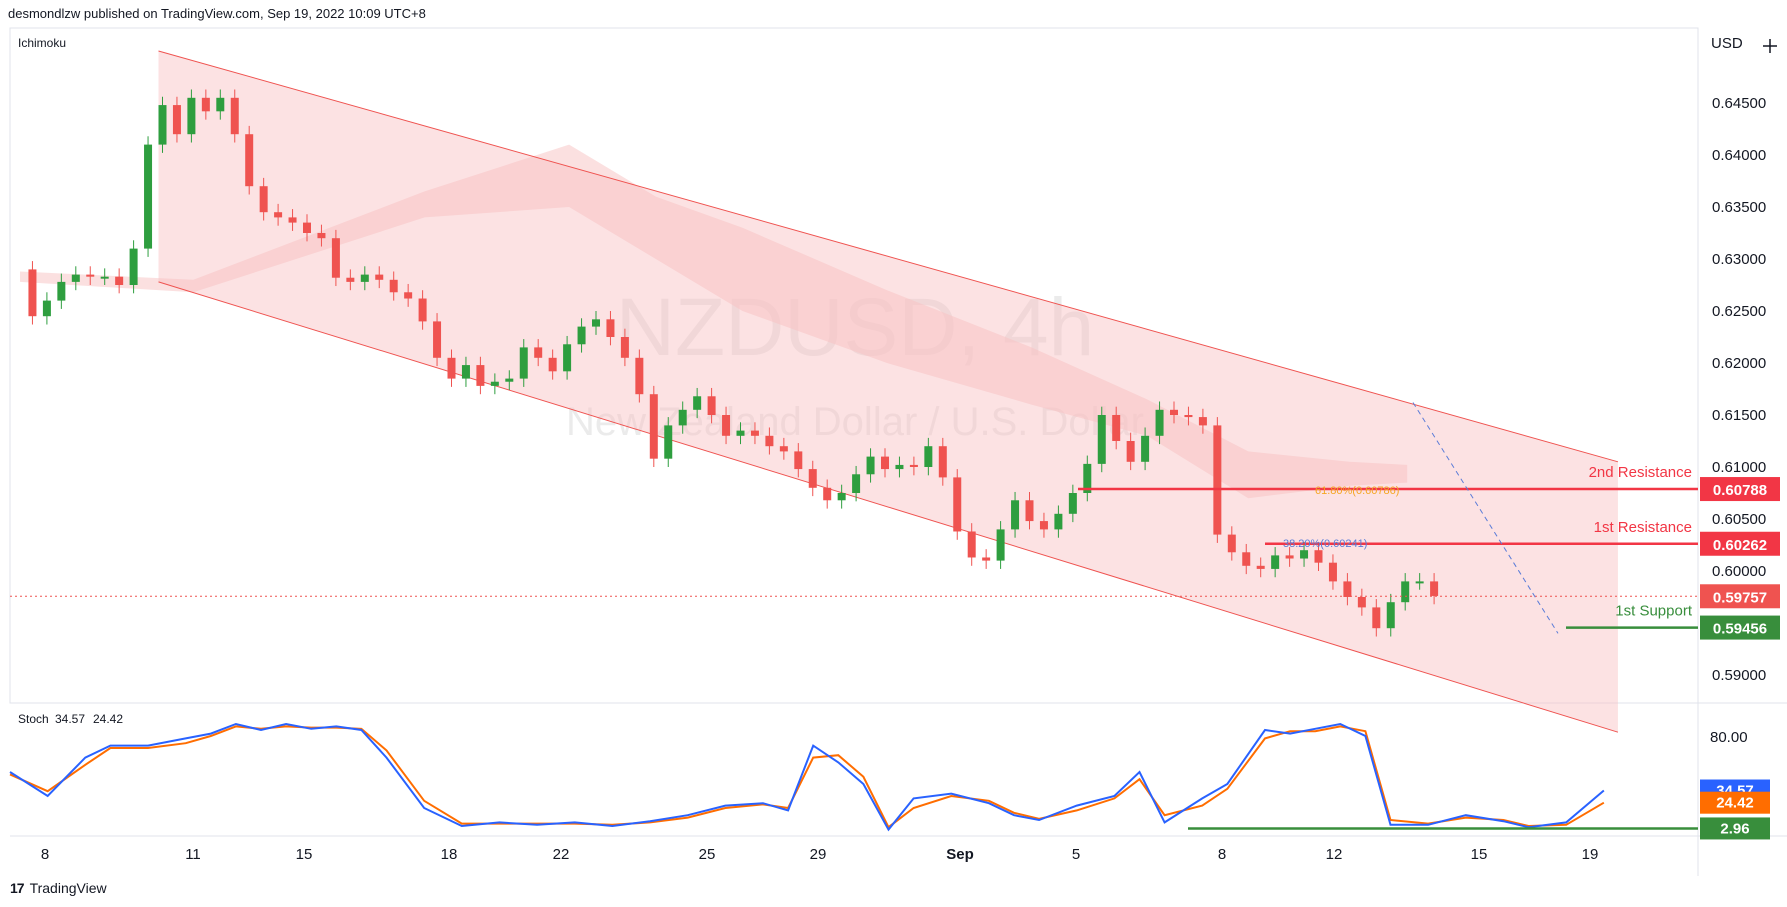  I want to click on time-tick-label: 25, so click(707, 854).